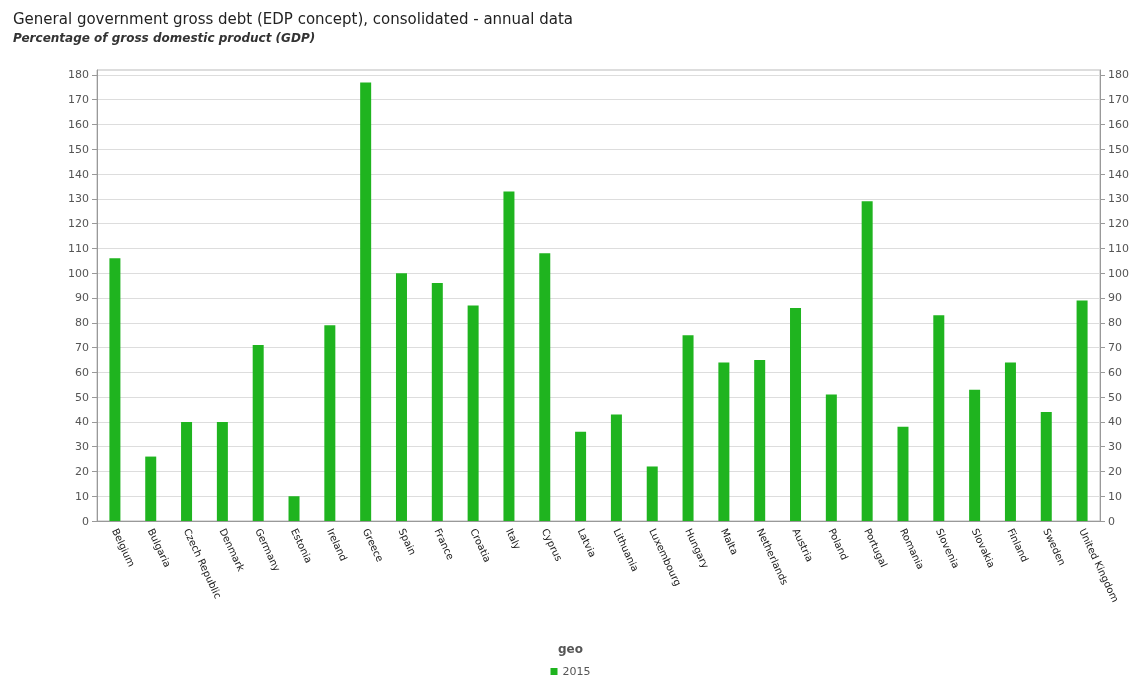  Describe the element at coordinates (729, 541) in the screenshot. I see `x-tick-label: Malta` at that location.